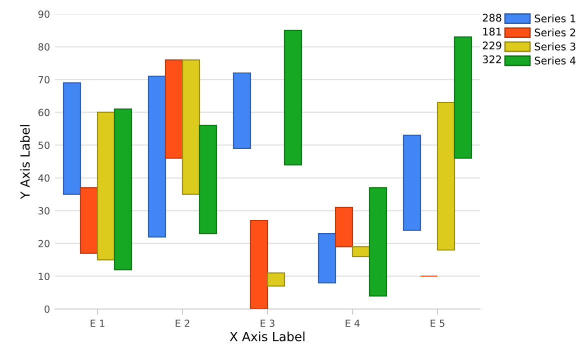  Describe the element at coordinates (555, 60) in the screenshot. I see `legend-label: Series 4` at that location.